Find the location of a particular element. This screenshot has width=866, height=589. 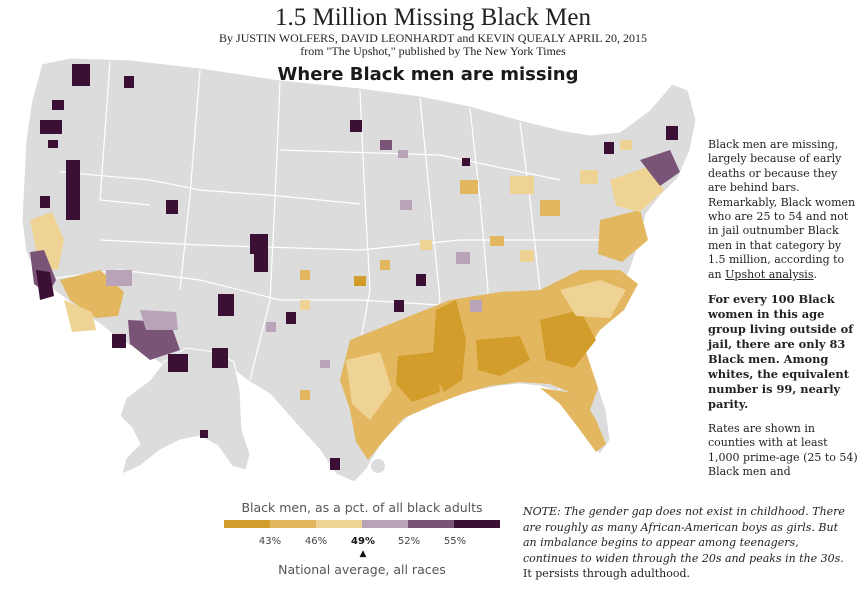

note-regular: It persists through adulthood. is located at coordinates (607, 573).